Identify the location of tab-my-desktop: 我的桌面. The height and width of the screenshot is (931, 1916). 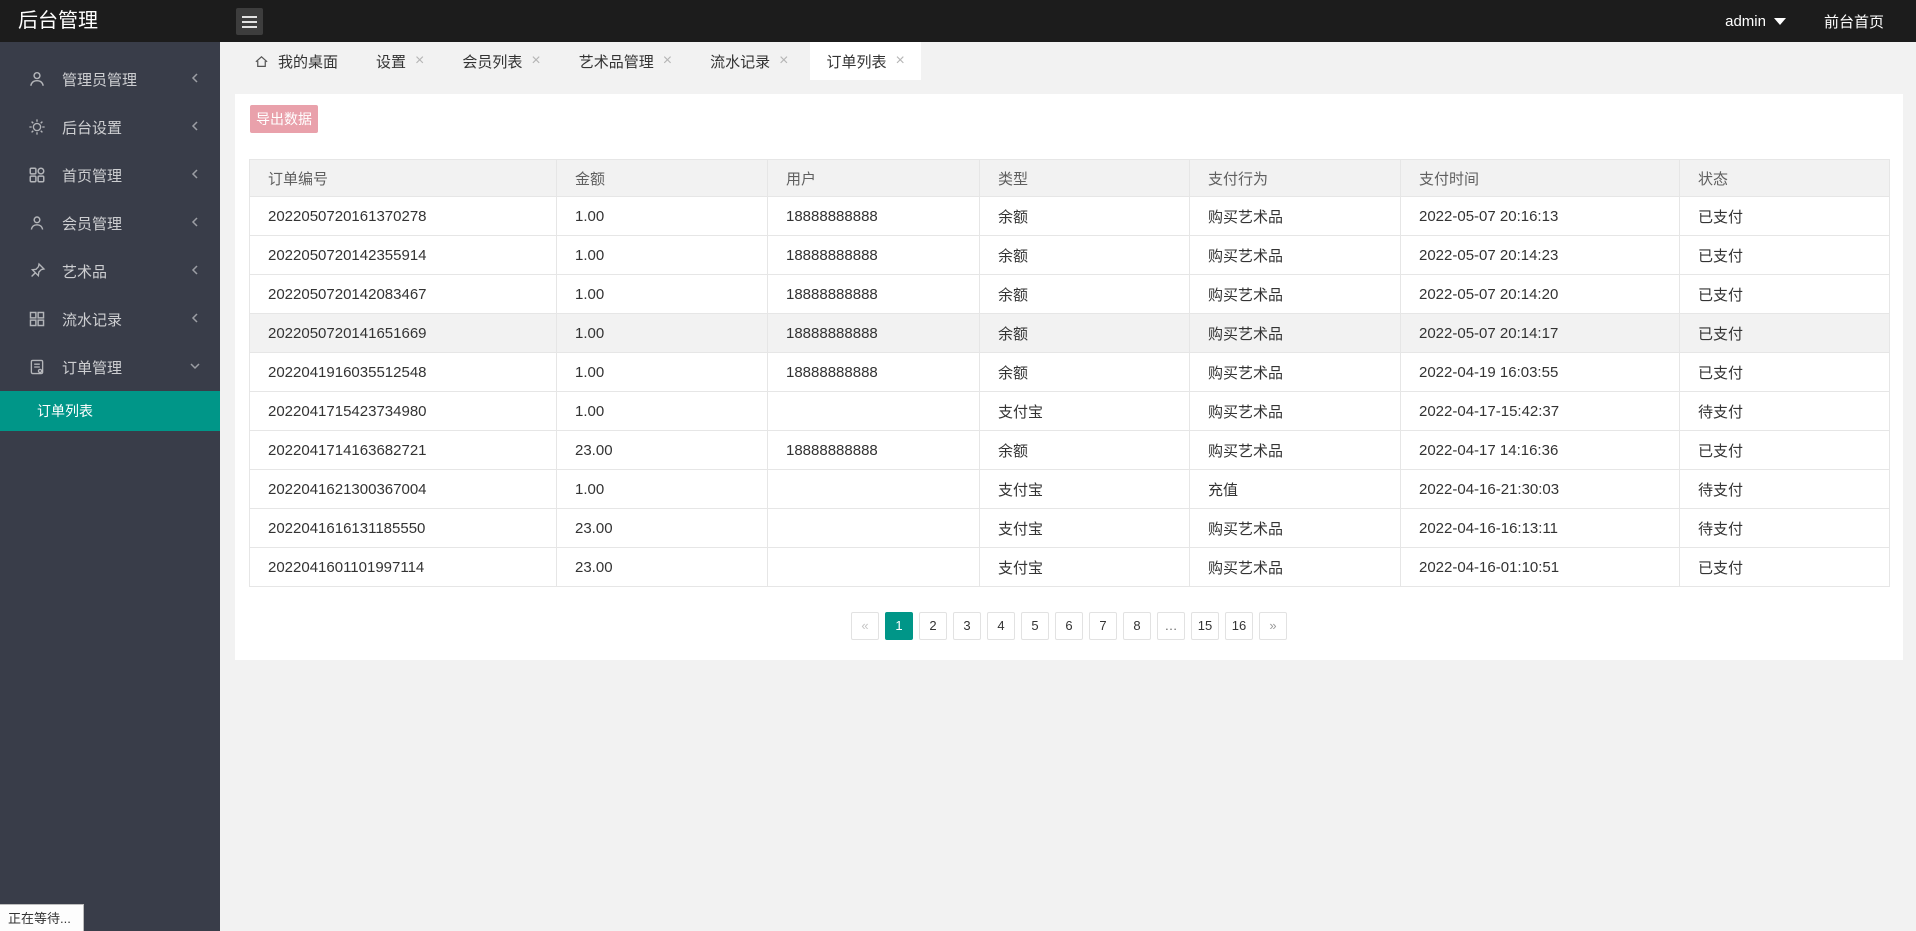
(296, 61).